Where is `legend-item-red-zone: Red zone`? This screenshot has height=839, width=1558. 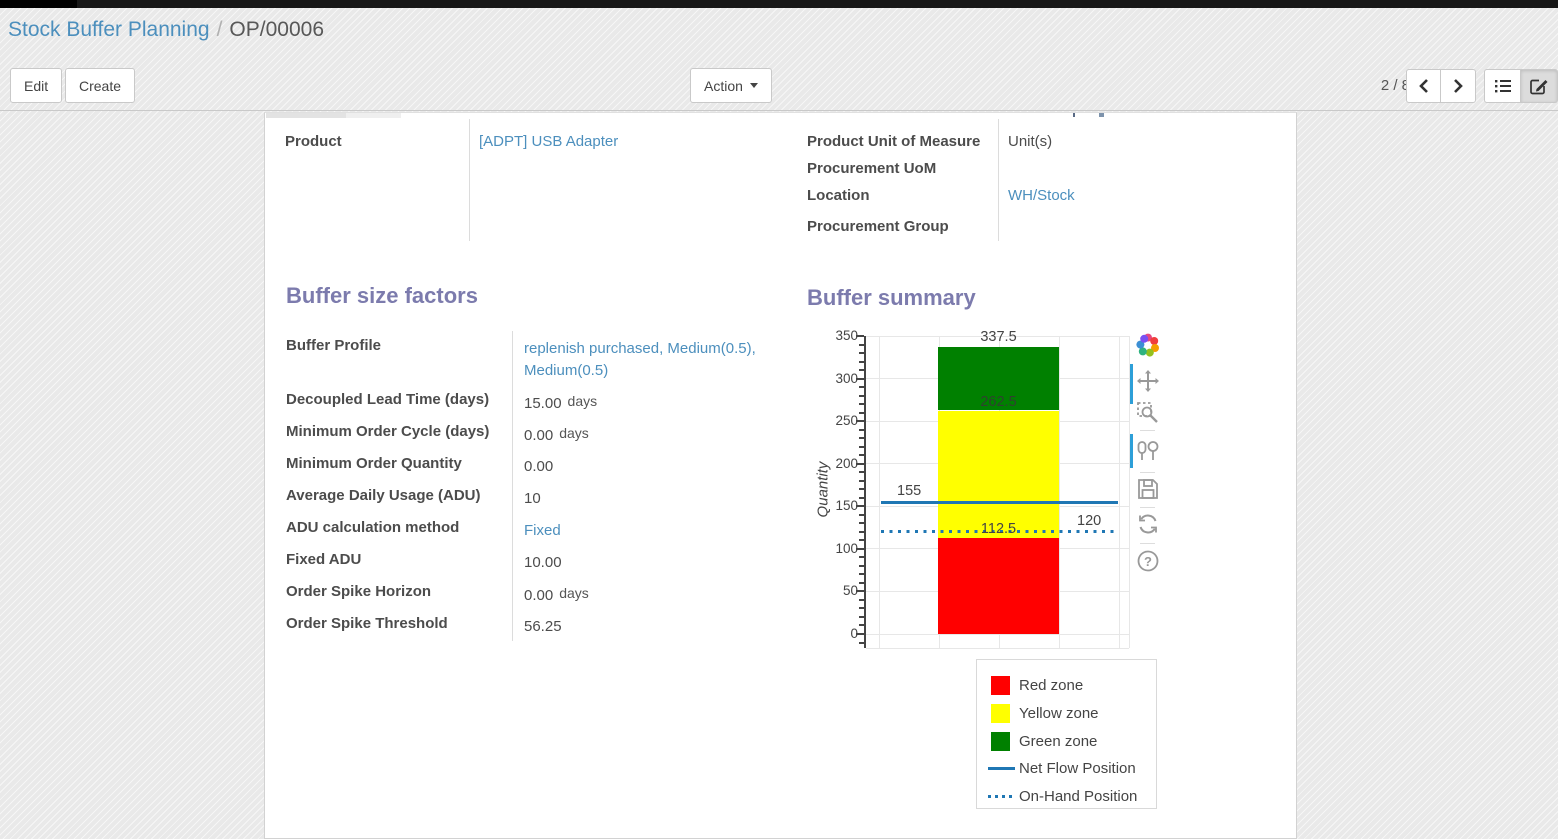 legend-item-red-zone: Red zone is located at coordinates (1066, 685).